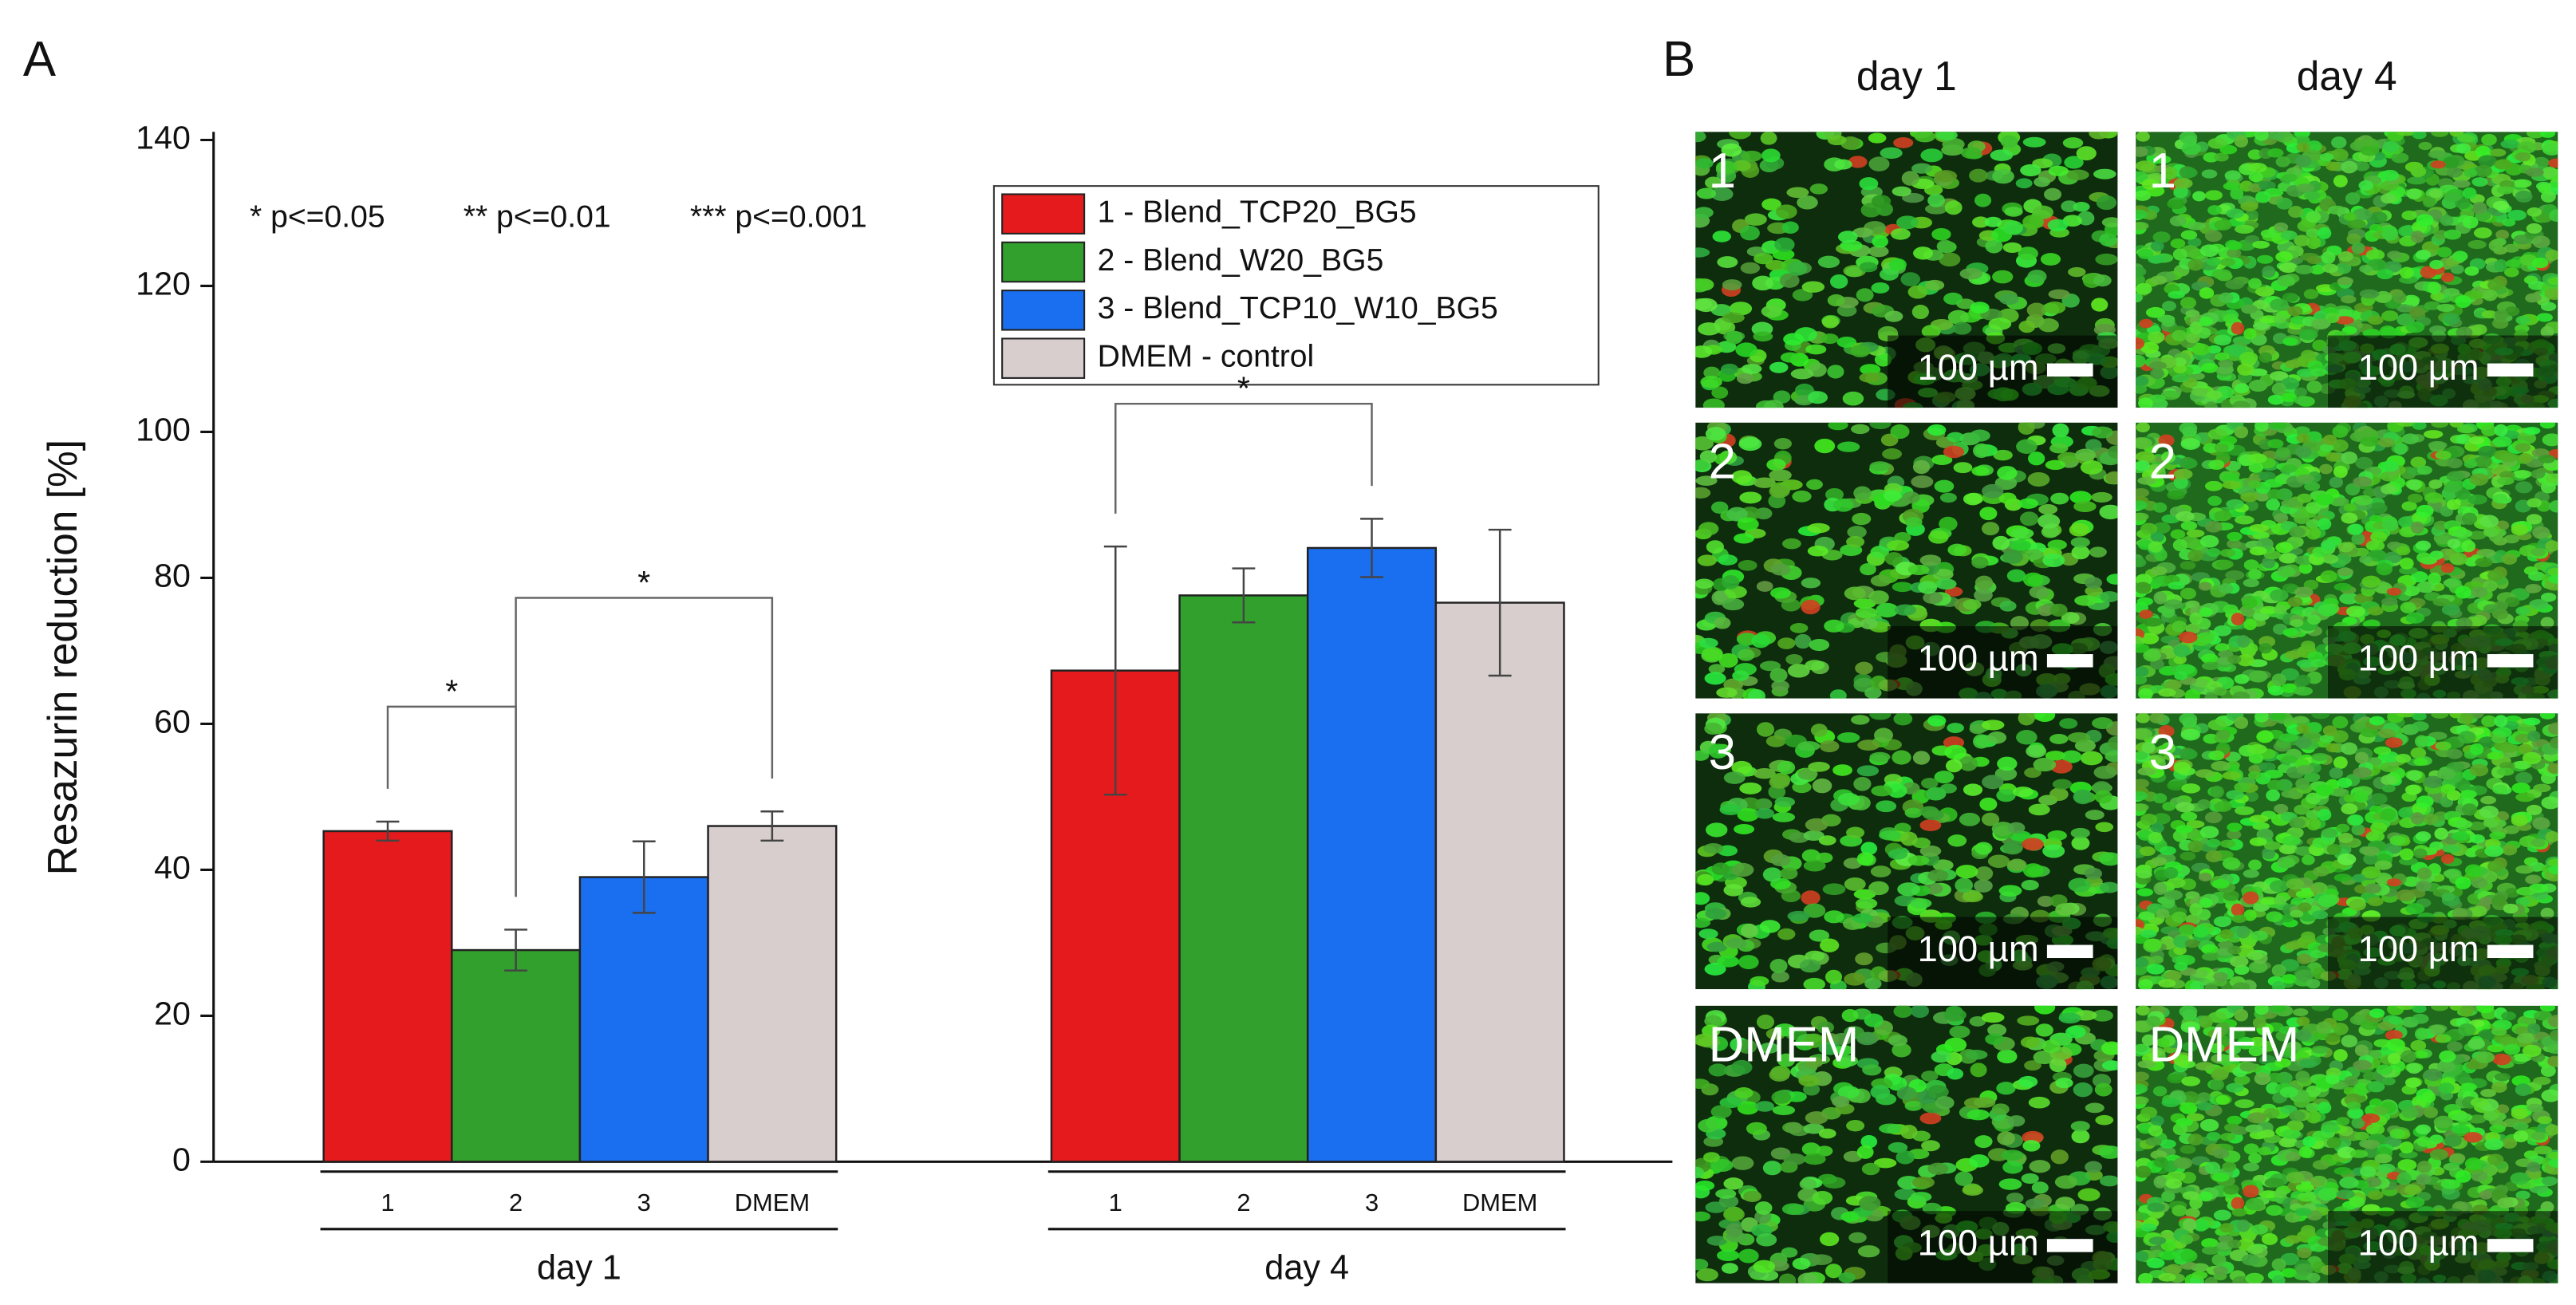 The width and height of the screenshot is (2576, 1305). I want to click on row-label: 1, so click(2162, 171).